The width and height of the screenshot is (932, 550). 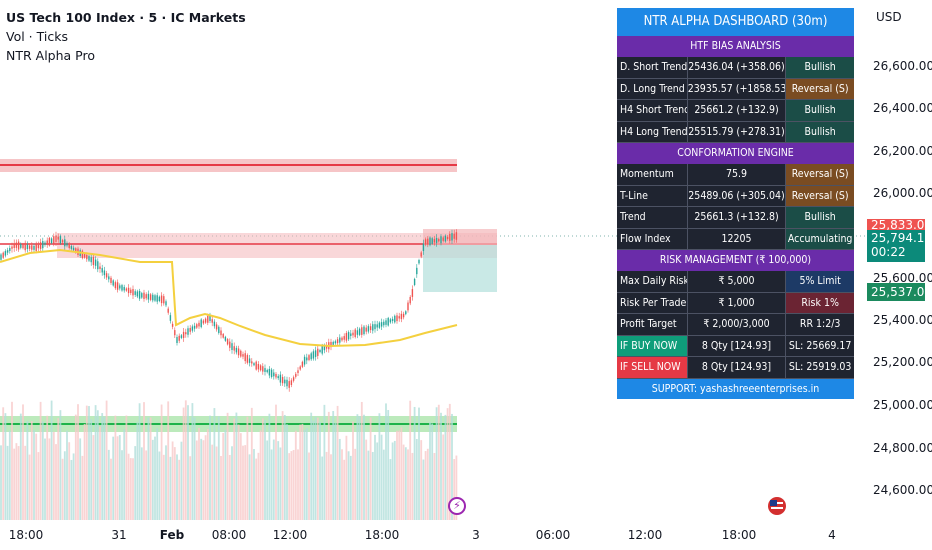 What do you see at coordinates (735, 303) in the screenshot?
I see `dashboard-row: Risk Per Trade ₹ 1,000 Risk 1%` at bounding box center [735, 303].